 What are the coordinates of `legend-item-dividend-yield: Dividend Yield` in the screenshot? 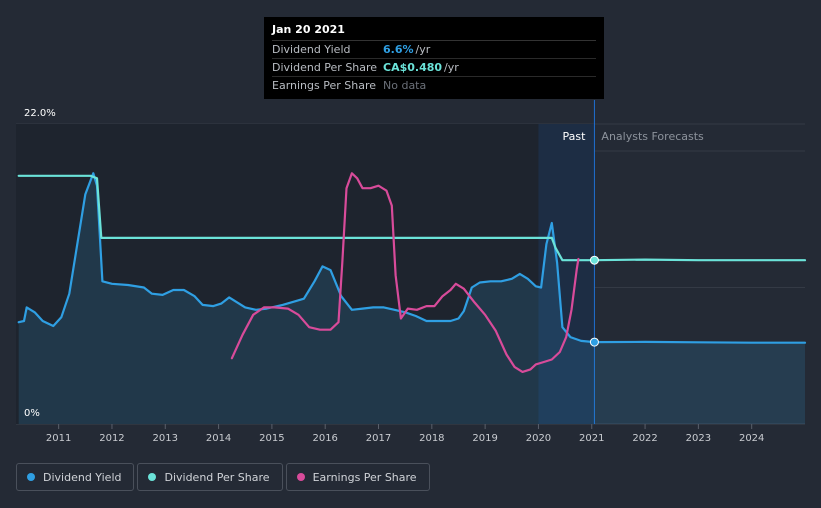 It's located at (75, 477).